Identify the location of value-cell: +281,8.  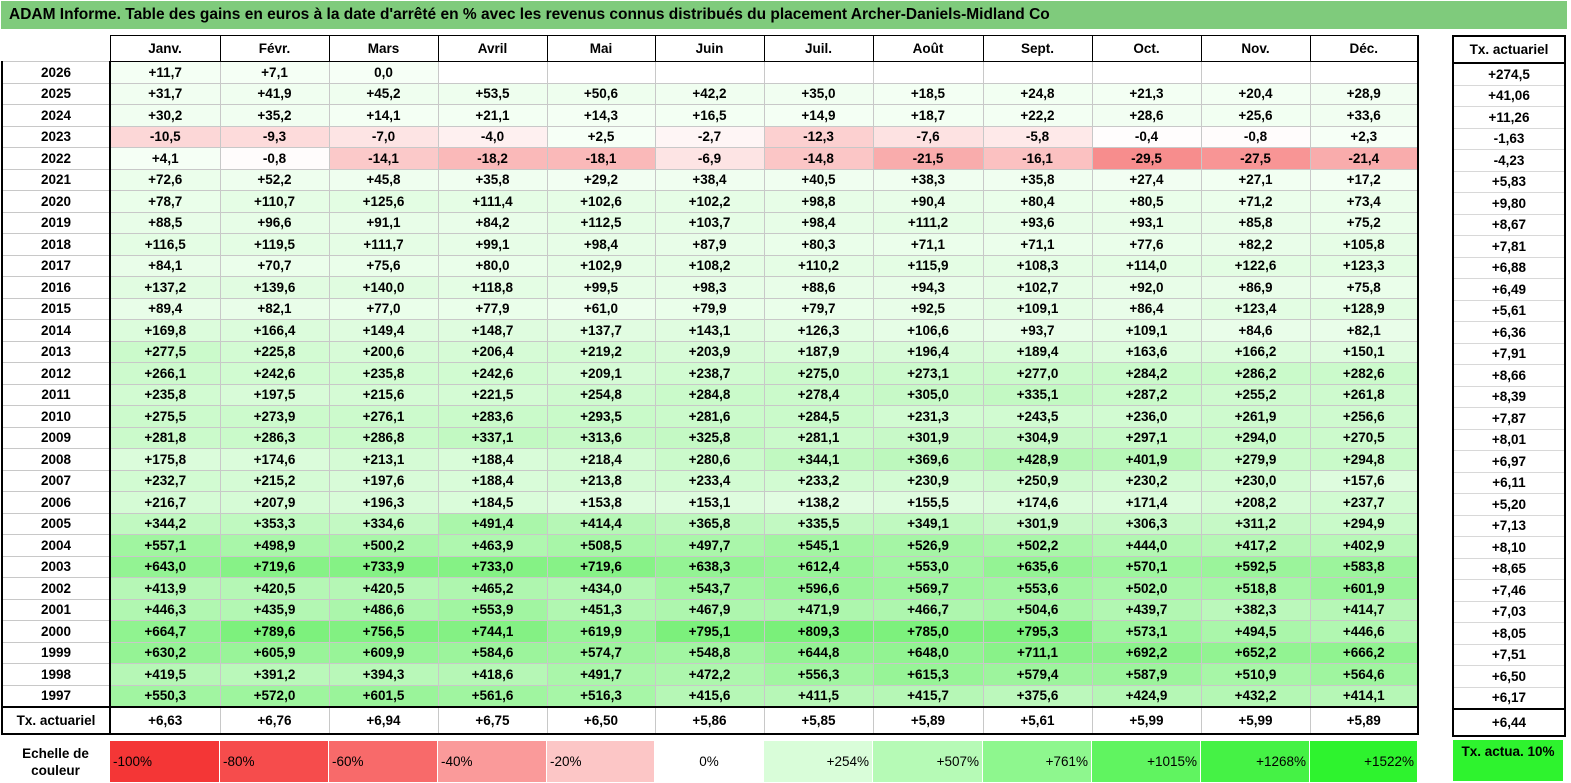
(165, 437).